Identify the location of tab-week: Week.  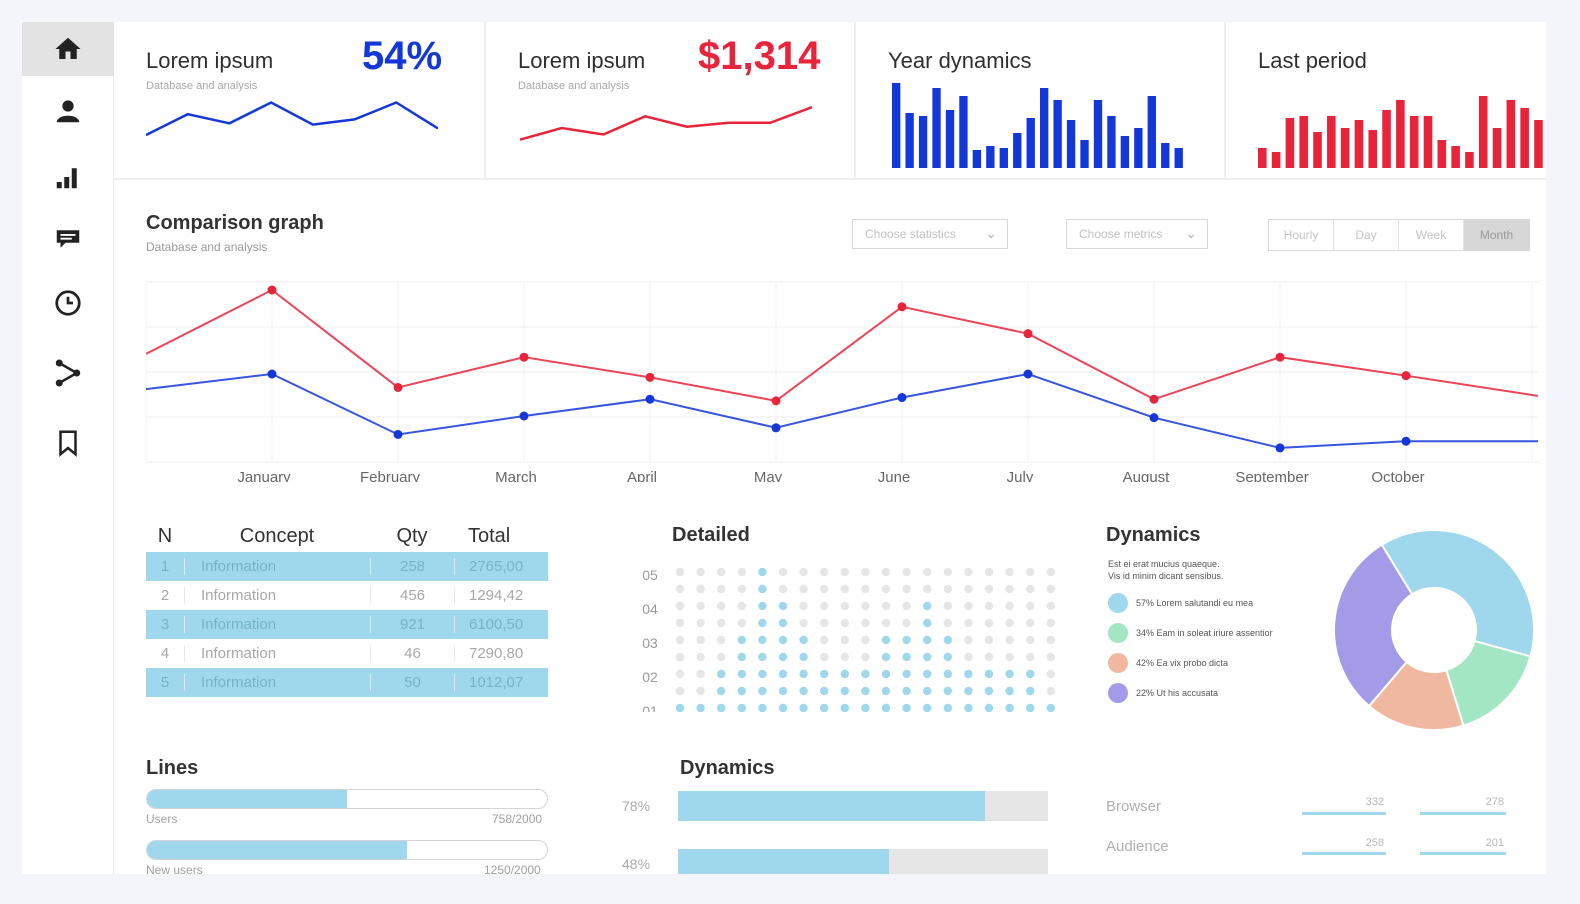
(1431, 235).